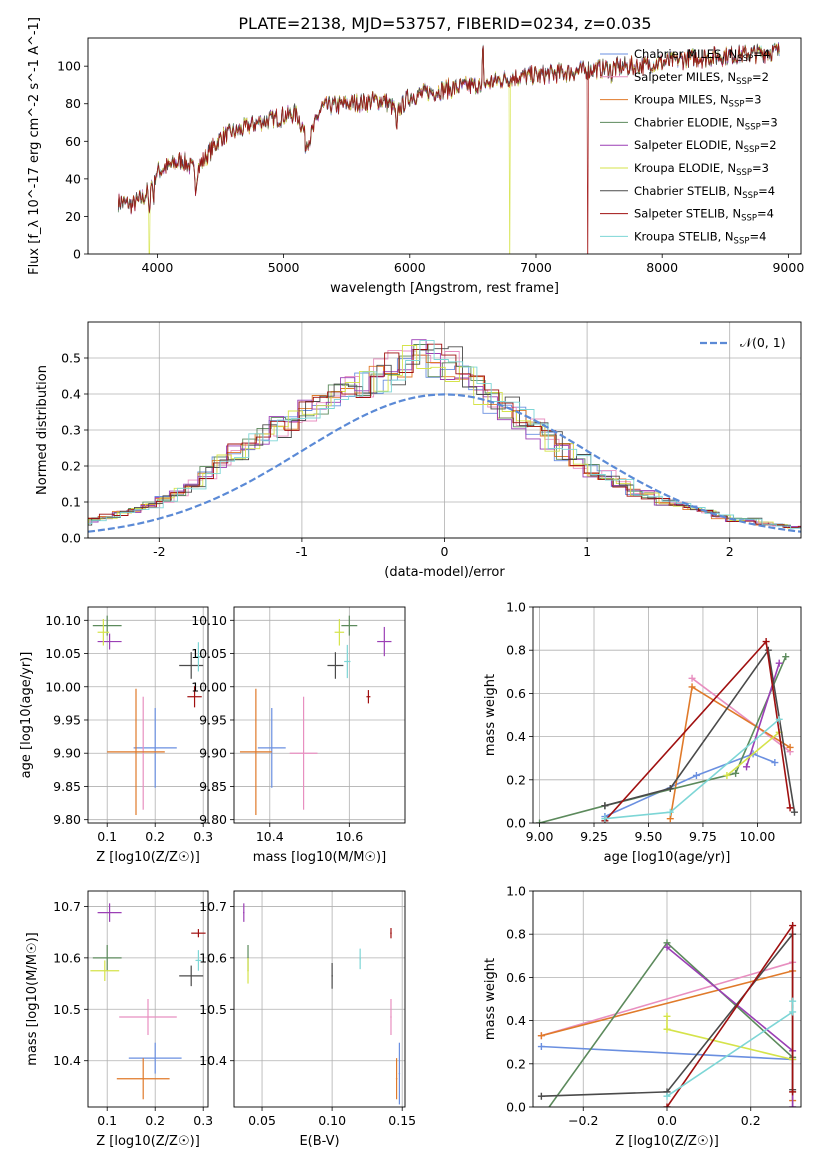 This screenshot has height=1170, width=819. Describe the element at coordinates (701, 169) in the screenshot. I see `legend-label: Kroupa ELODIE, NSSP=3` at that location.